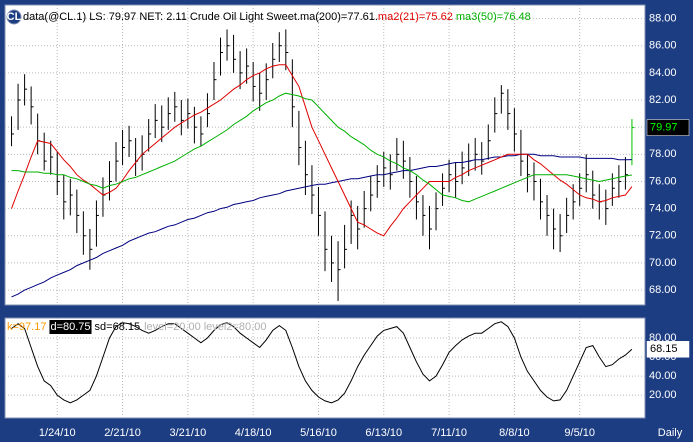 Image resolution: width=693 pixels, height=442 pixels. What do you see at coordinates (205, 327) in the screenshot?
I see `legend-entry: level=20.00 level2=80.00` at bounding box center [205, 327].